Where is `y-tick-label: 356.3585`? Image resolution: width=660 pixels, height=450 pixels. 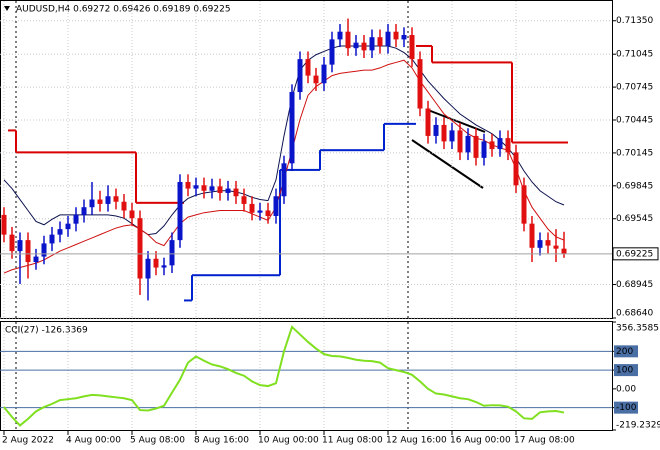
y-tick-label: 356.3585 is located at coordinates (637, 329).